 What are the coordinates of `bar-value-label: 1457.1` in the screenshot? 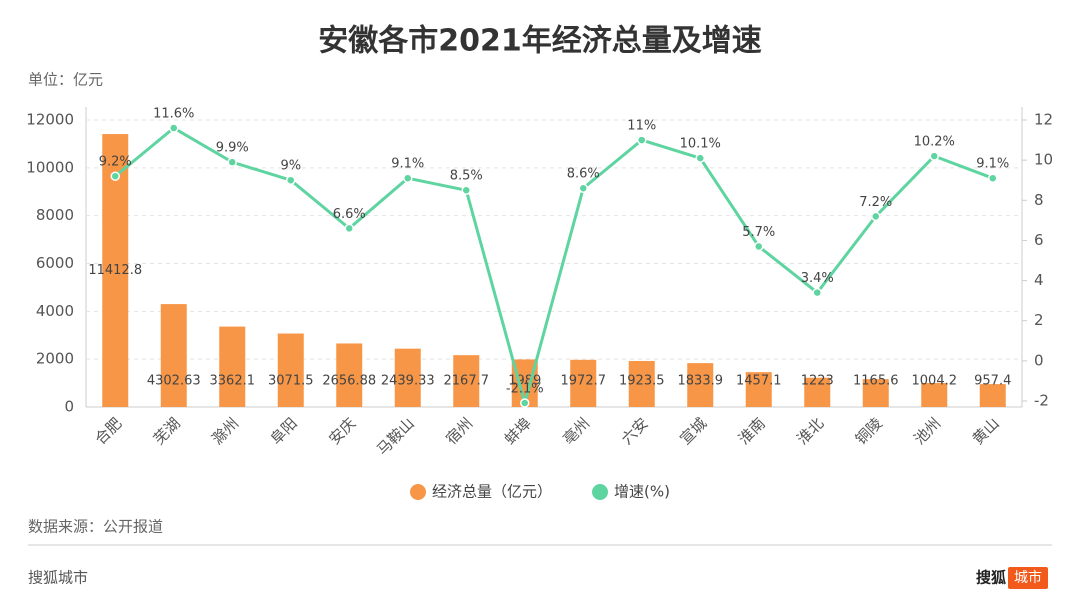 It's located at (759, 381).